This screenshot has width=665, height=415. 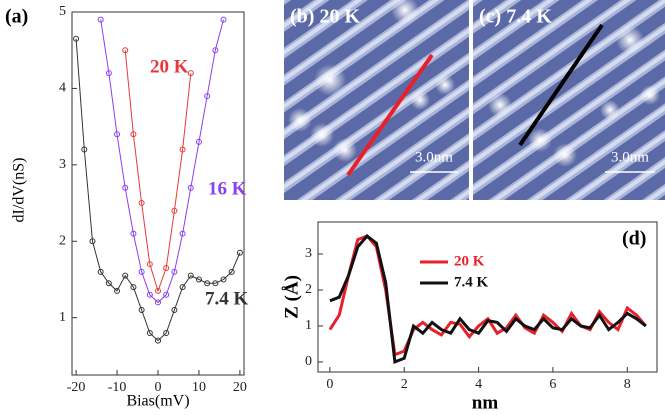 What do you see at coordinates (627, 384) in the screenshot?
I see `x-tick-label: 8` at bounding box center [627, 384].